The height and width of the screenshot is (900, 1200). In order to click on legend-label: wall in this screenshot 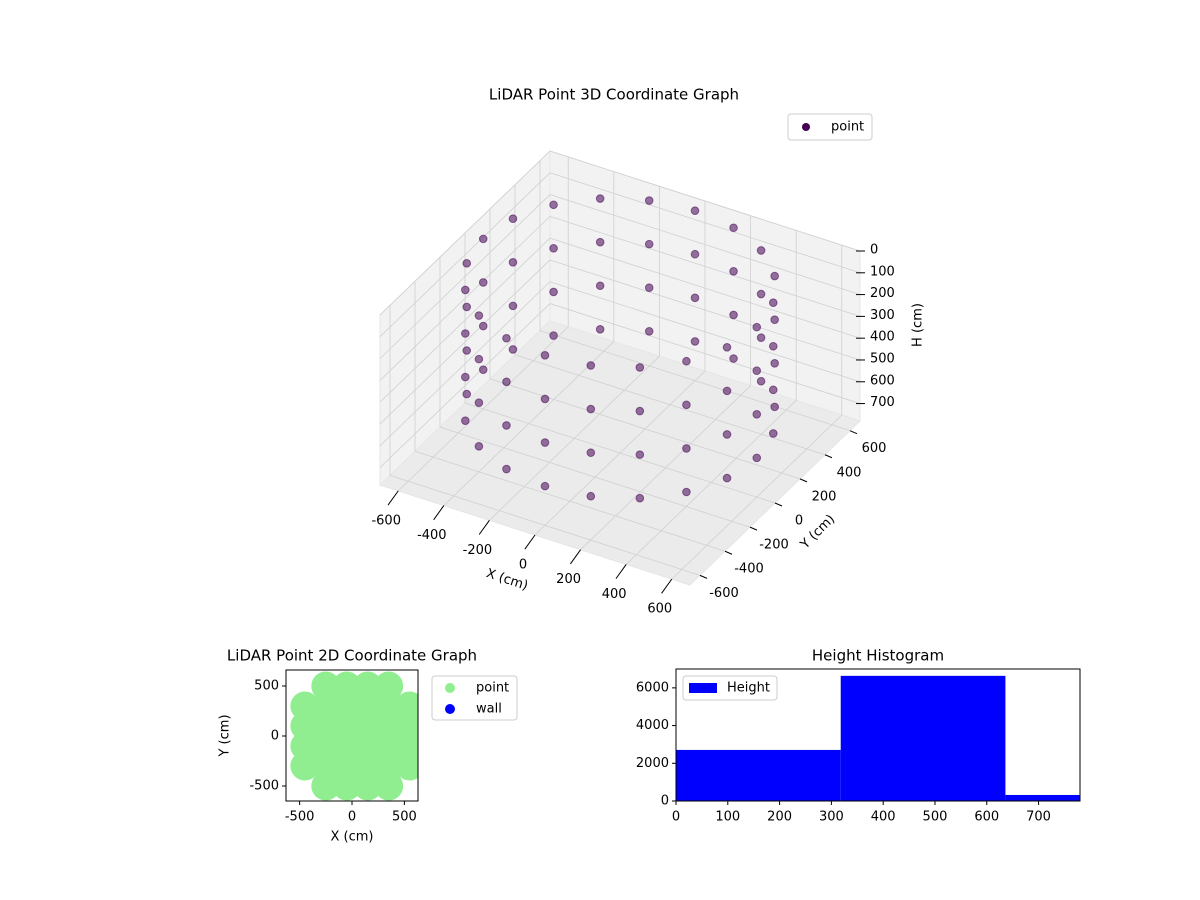, I will do `click(489, 709)`.